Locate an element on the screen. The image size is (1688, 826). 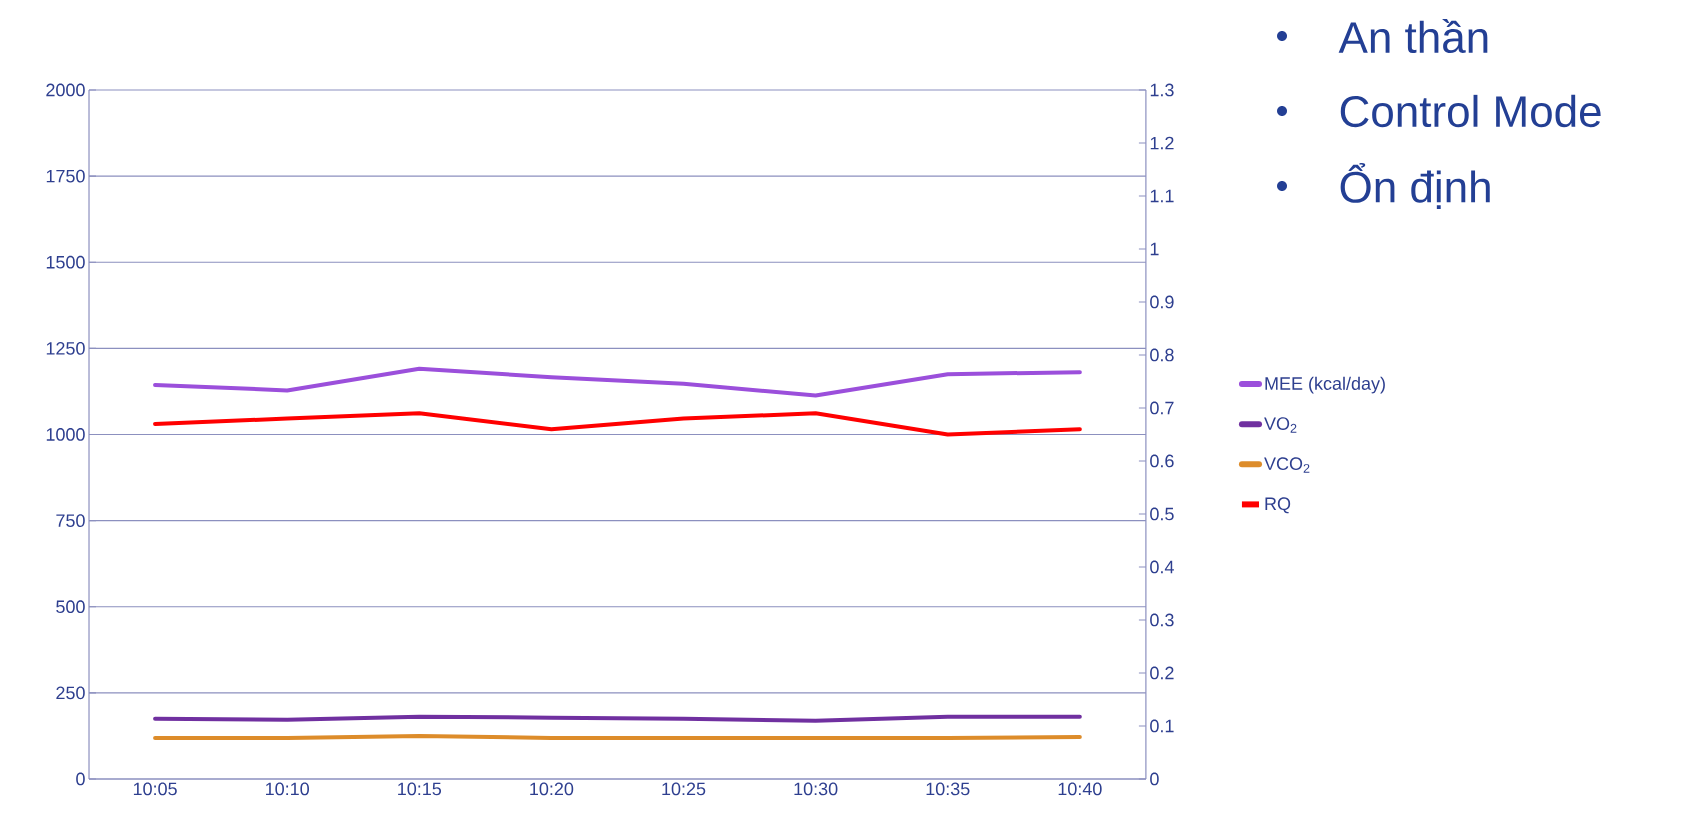
legend-label: VO$_{2}$ is located at coordinates (1280, 425).